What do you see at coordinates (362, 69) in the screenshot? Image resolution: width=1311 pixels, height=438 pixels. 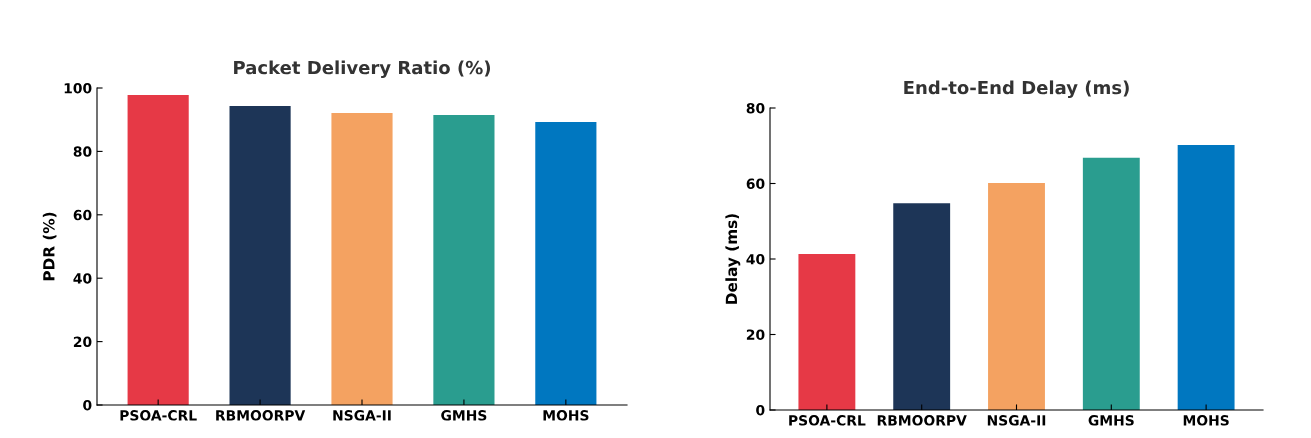 I see `chart-title: Packet Delivery Ratio (%)` at bounding box center [362, 69].